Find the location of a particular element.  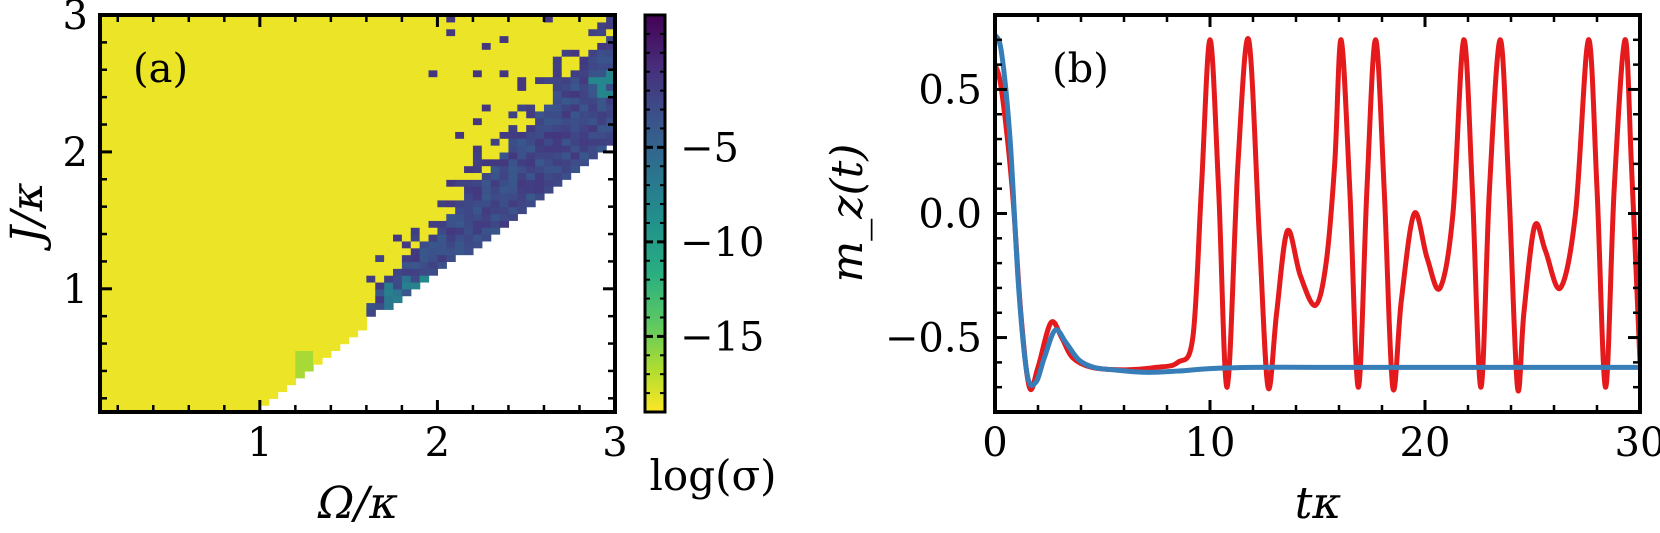

colorbar-tick-label: −5 is located at coordinates (709, 148).